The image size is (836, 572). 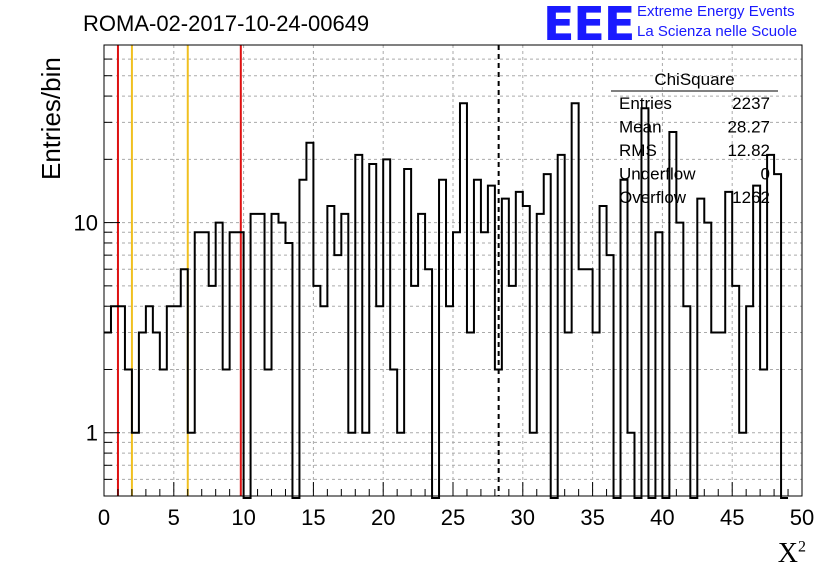 What do you see at coordinates (787, 553) in the screenshot?
I see `x-axis-label-main: X` at bounding box center [787, 553].